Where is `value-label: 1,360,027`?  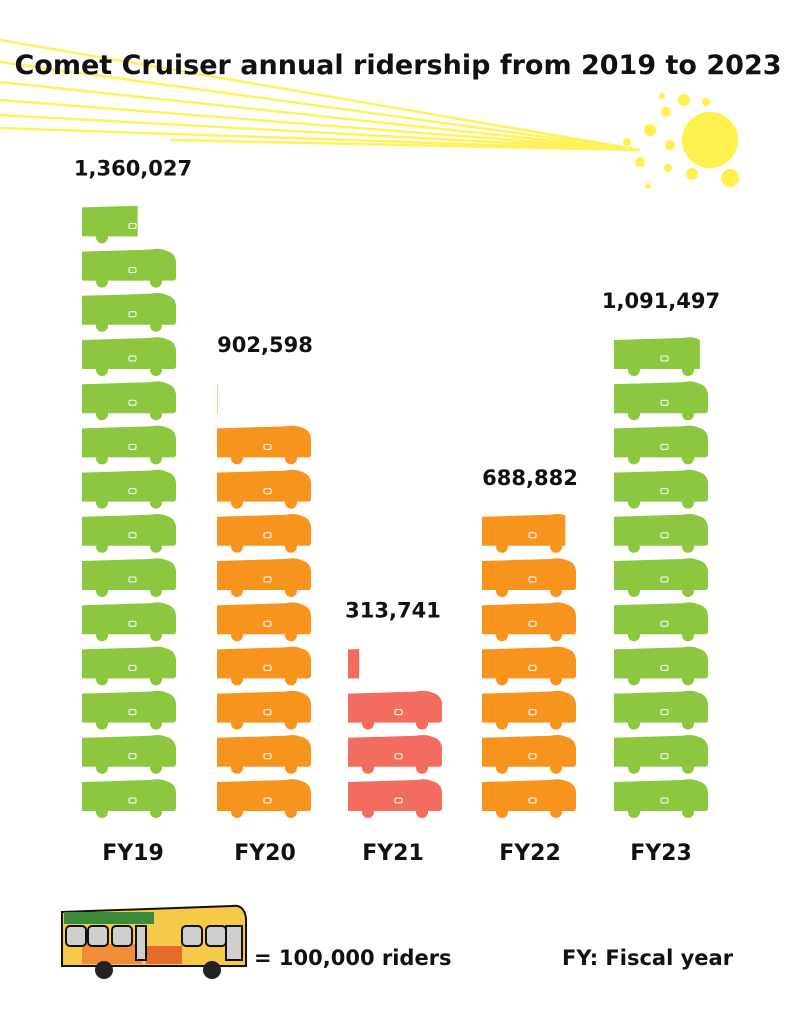
value-label: 1,360,027 is located at coordinates (133, 168).